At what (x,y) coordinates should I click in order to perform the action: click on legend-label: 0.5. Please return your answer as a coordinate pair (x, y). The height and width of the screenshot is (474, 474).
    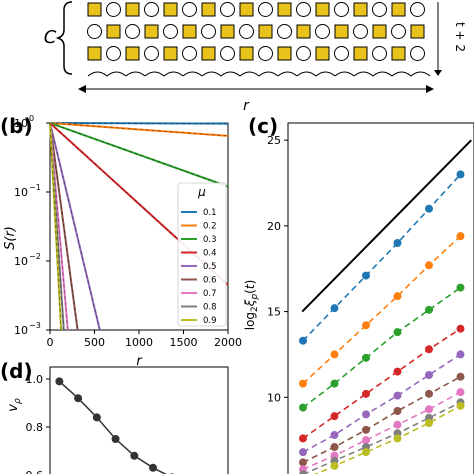
    Looking at the image, I should click on (210, 267).